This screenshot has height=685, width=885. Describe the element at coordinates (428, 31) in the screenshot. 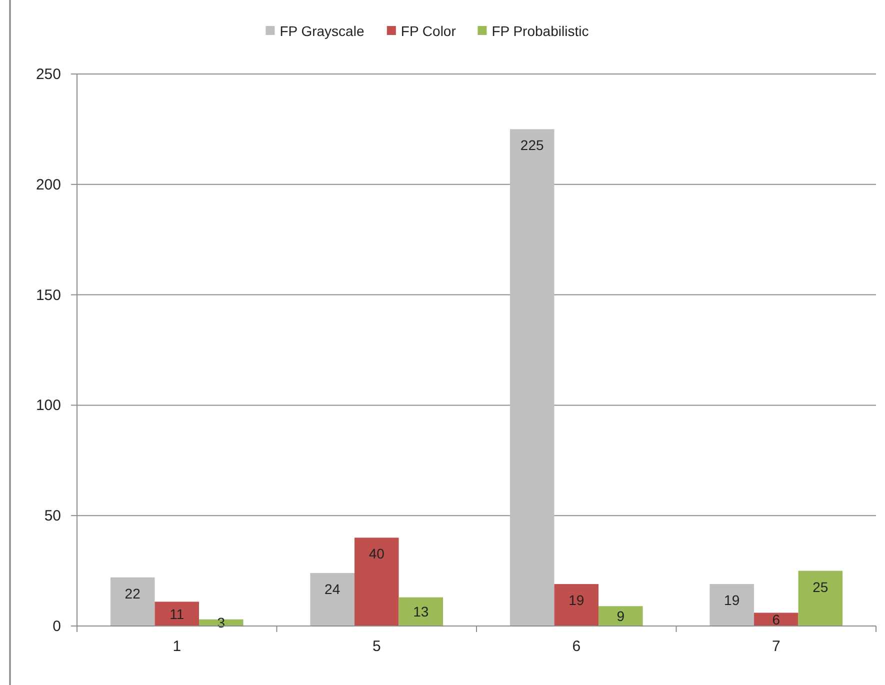

I see `legend-label: FP Color` at that location.